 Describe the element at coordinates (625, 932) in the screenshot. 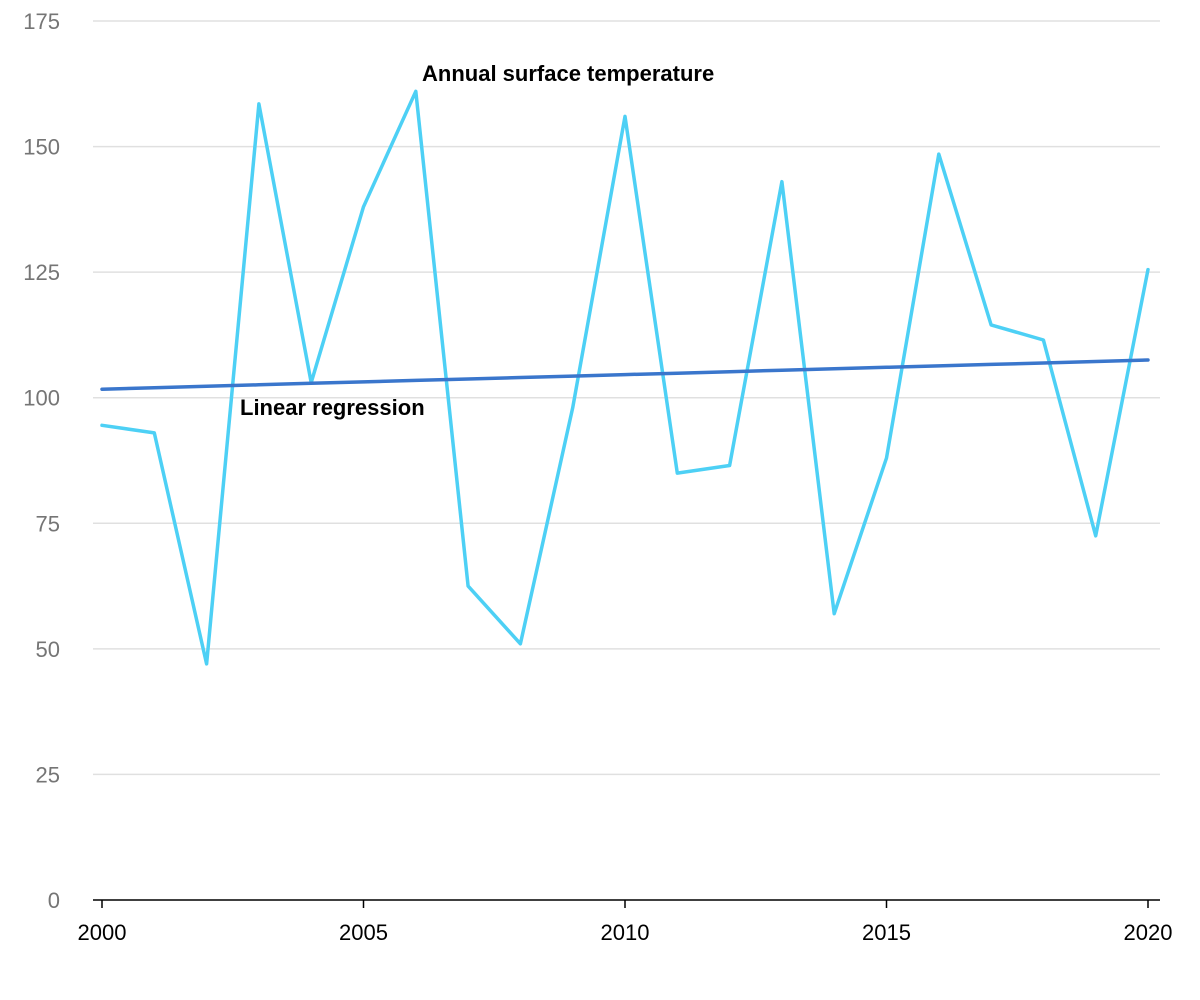

I see `x-tick-label: 2010` at that location.